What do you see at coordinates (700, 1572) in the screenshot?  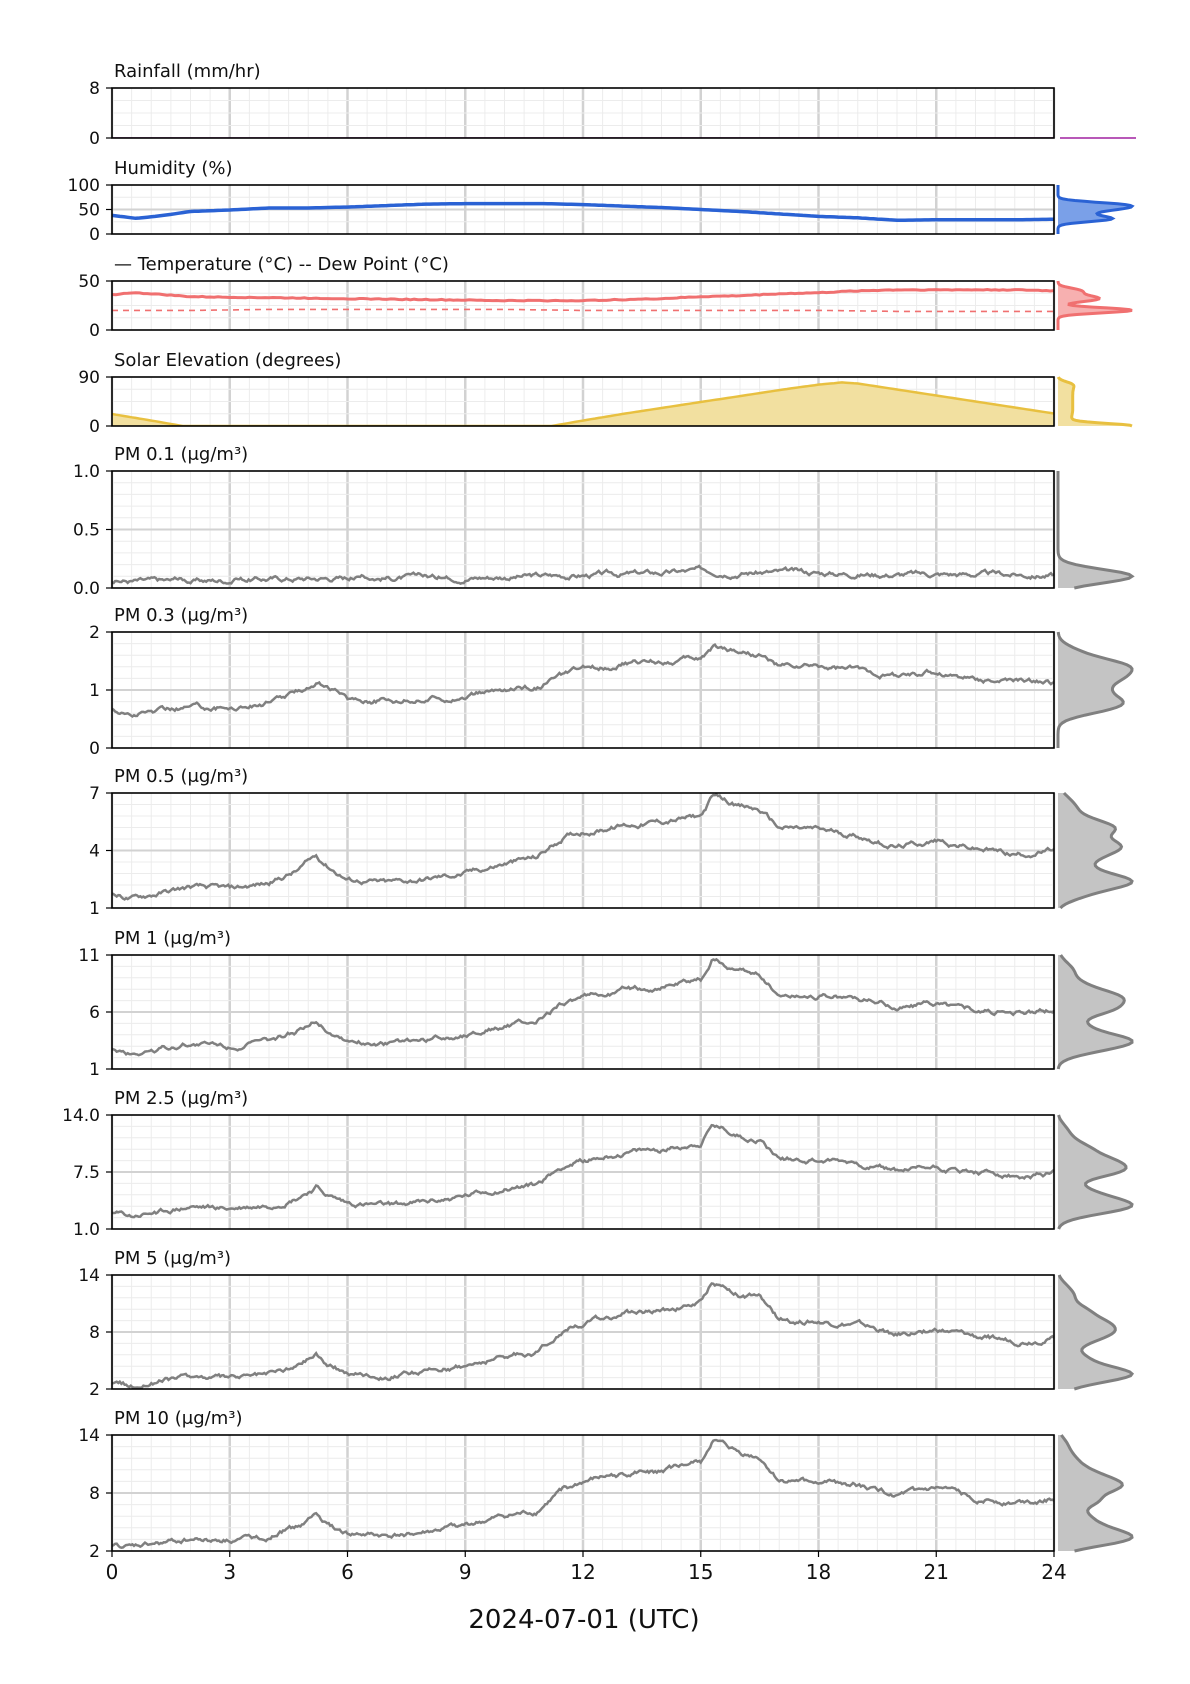 I see `x-tick-label: 15` at bounding box center [700, 1572].